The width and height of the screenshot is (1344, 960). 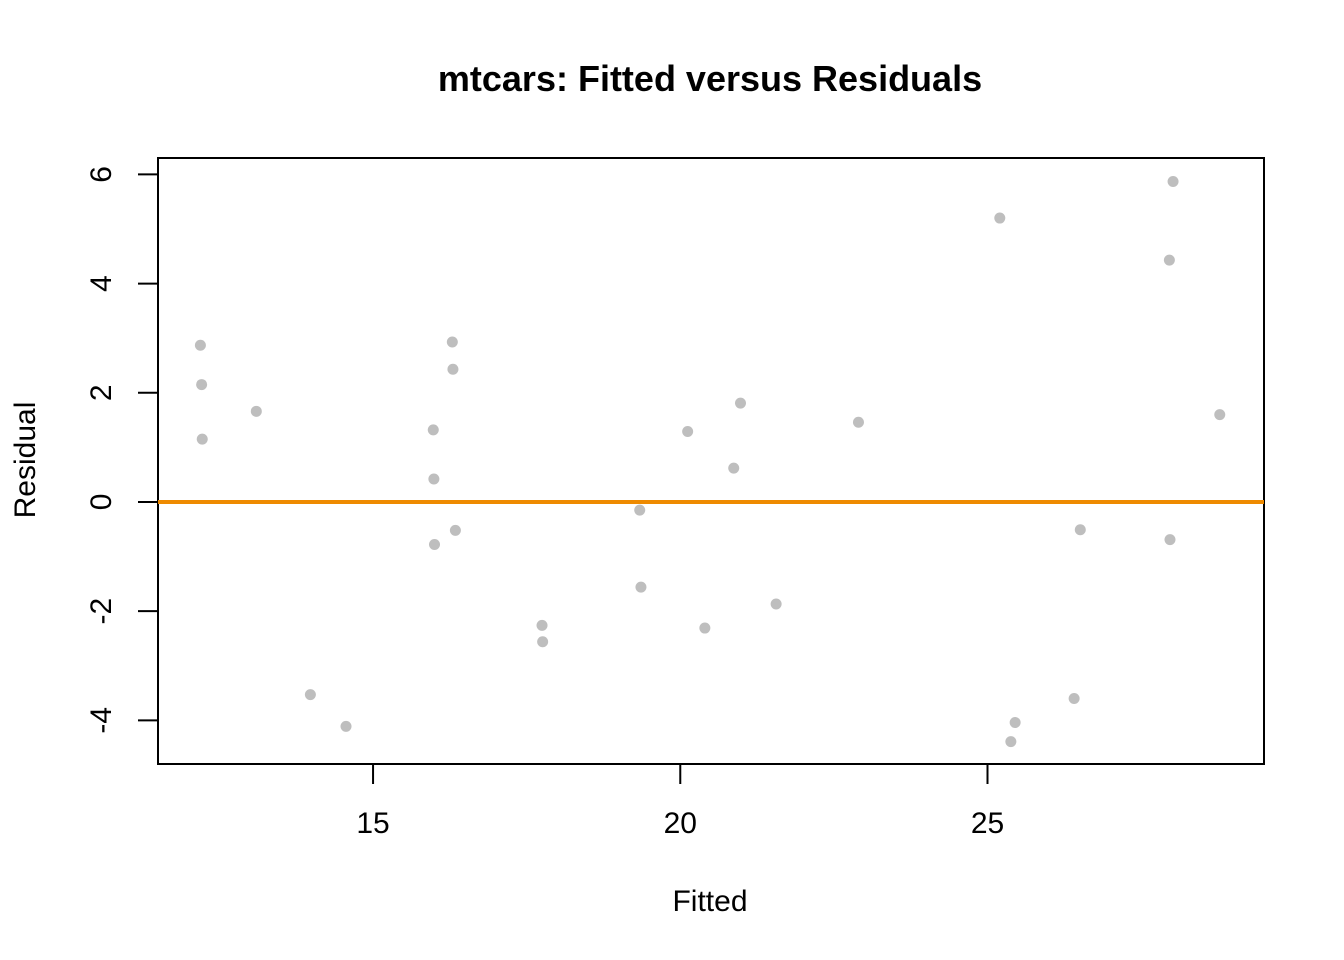 What do you see at coordinates (25, 460) in the screenshot?
I see `y-axis-label: Residual` at bounding box center [25, 460].